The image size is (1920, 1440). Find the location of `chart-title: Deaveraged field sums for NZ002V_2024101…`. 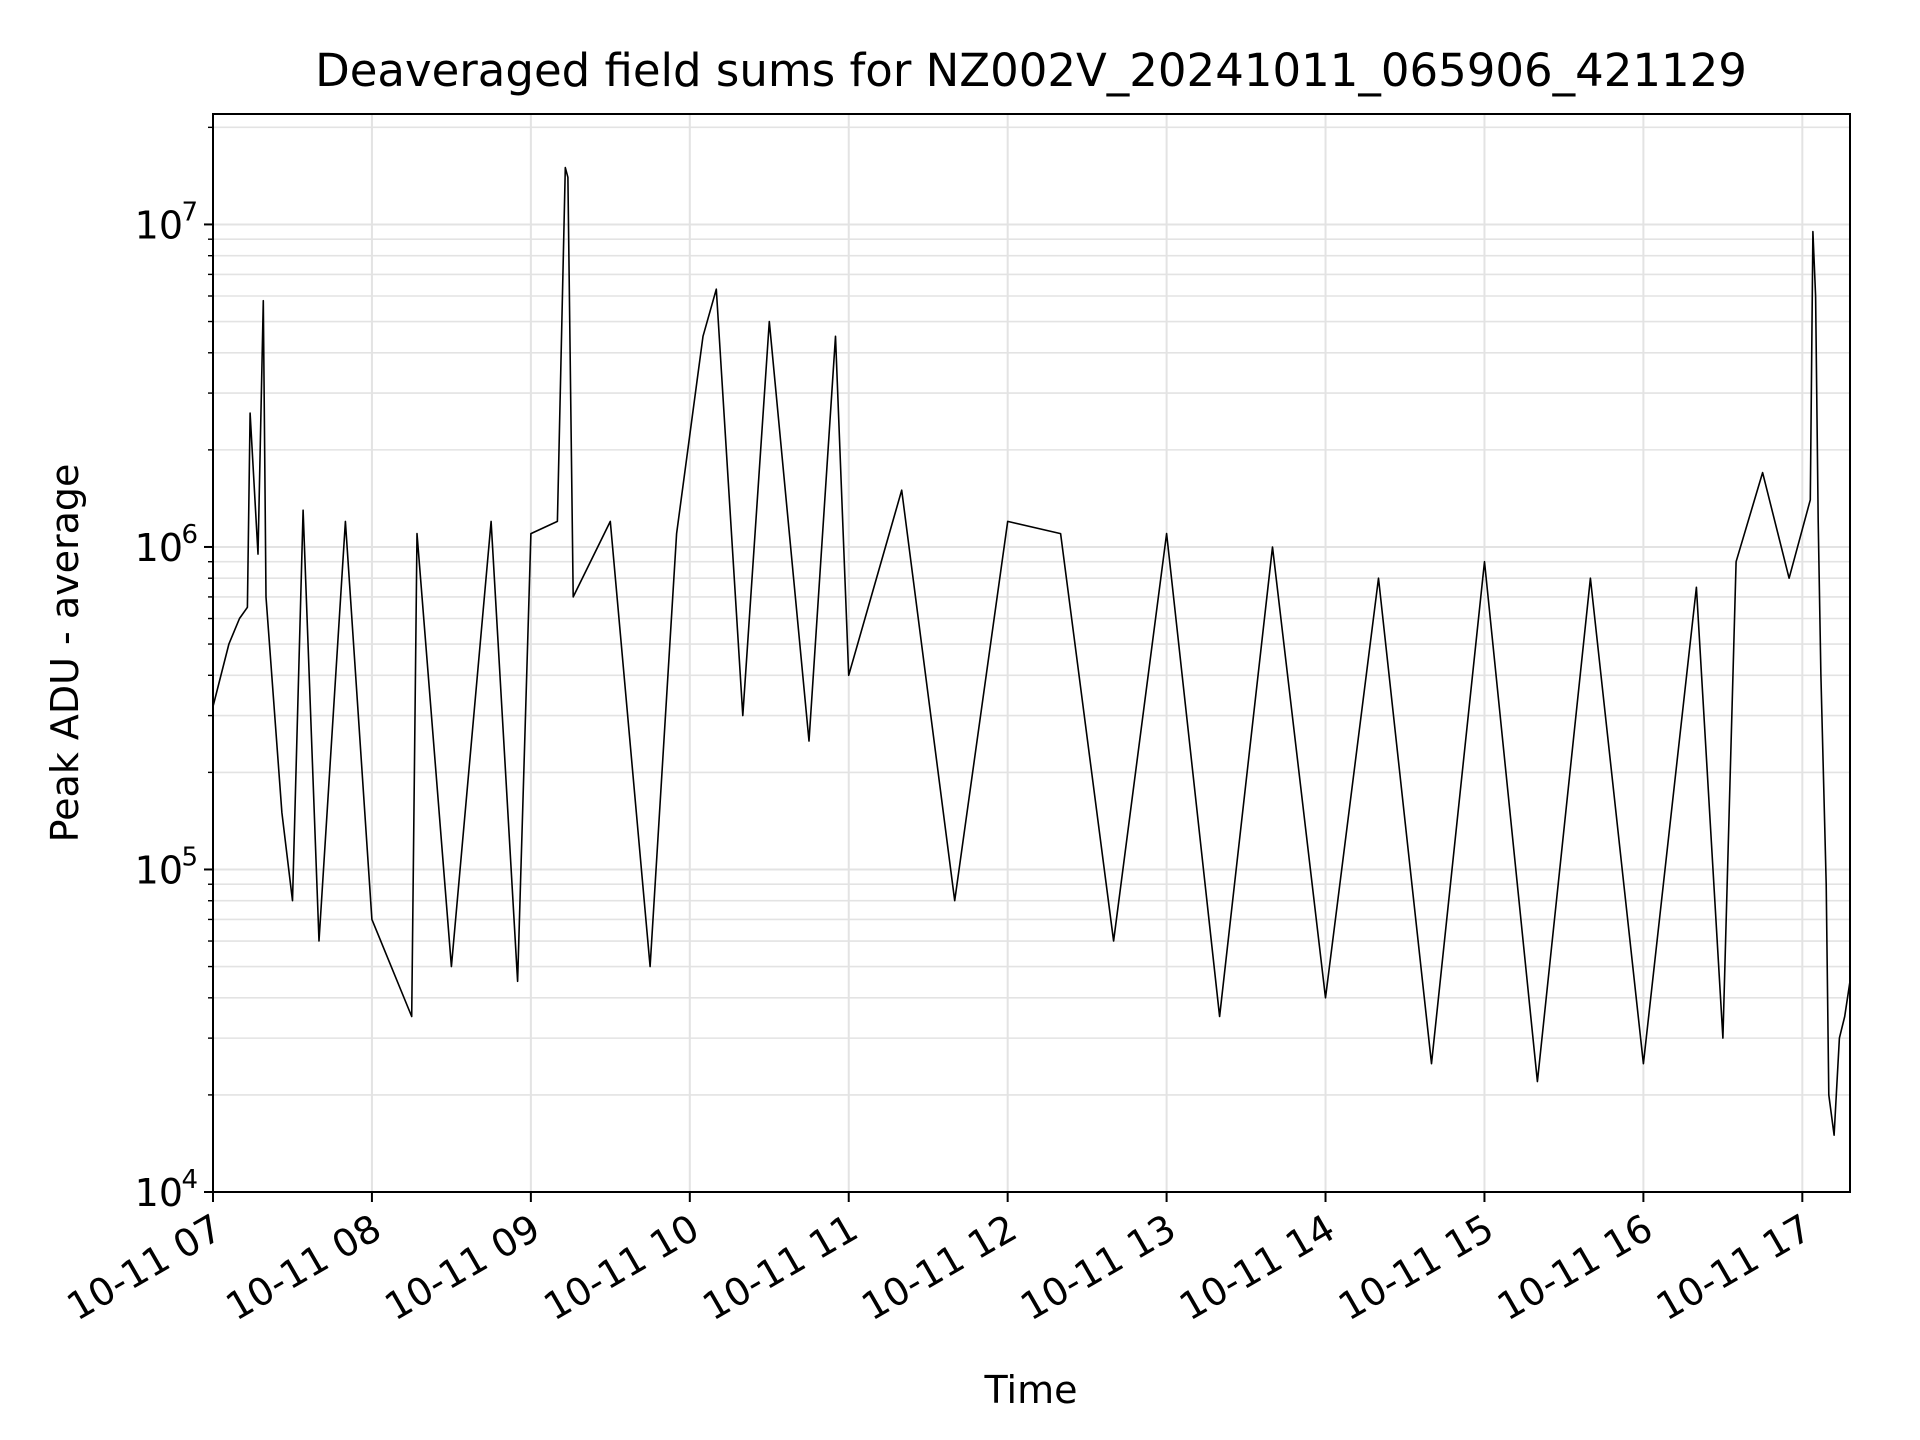

chart-title: Deaveraged field sums for NZ002V_2024101… is located at coordinates (1031, 70).